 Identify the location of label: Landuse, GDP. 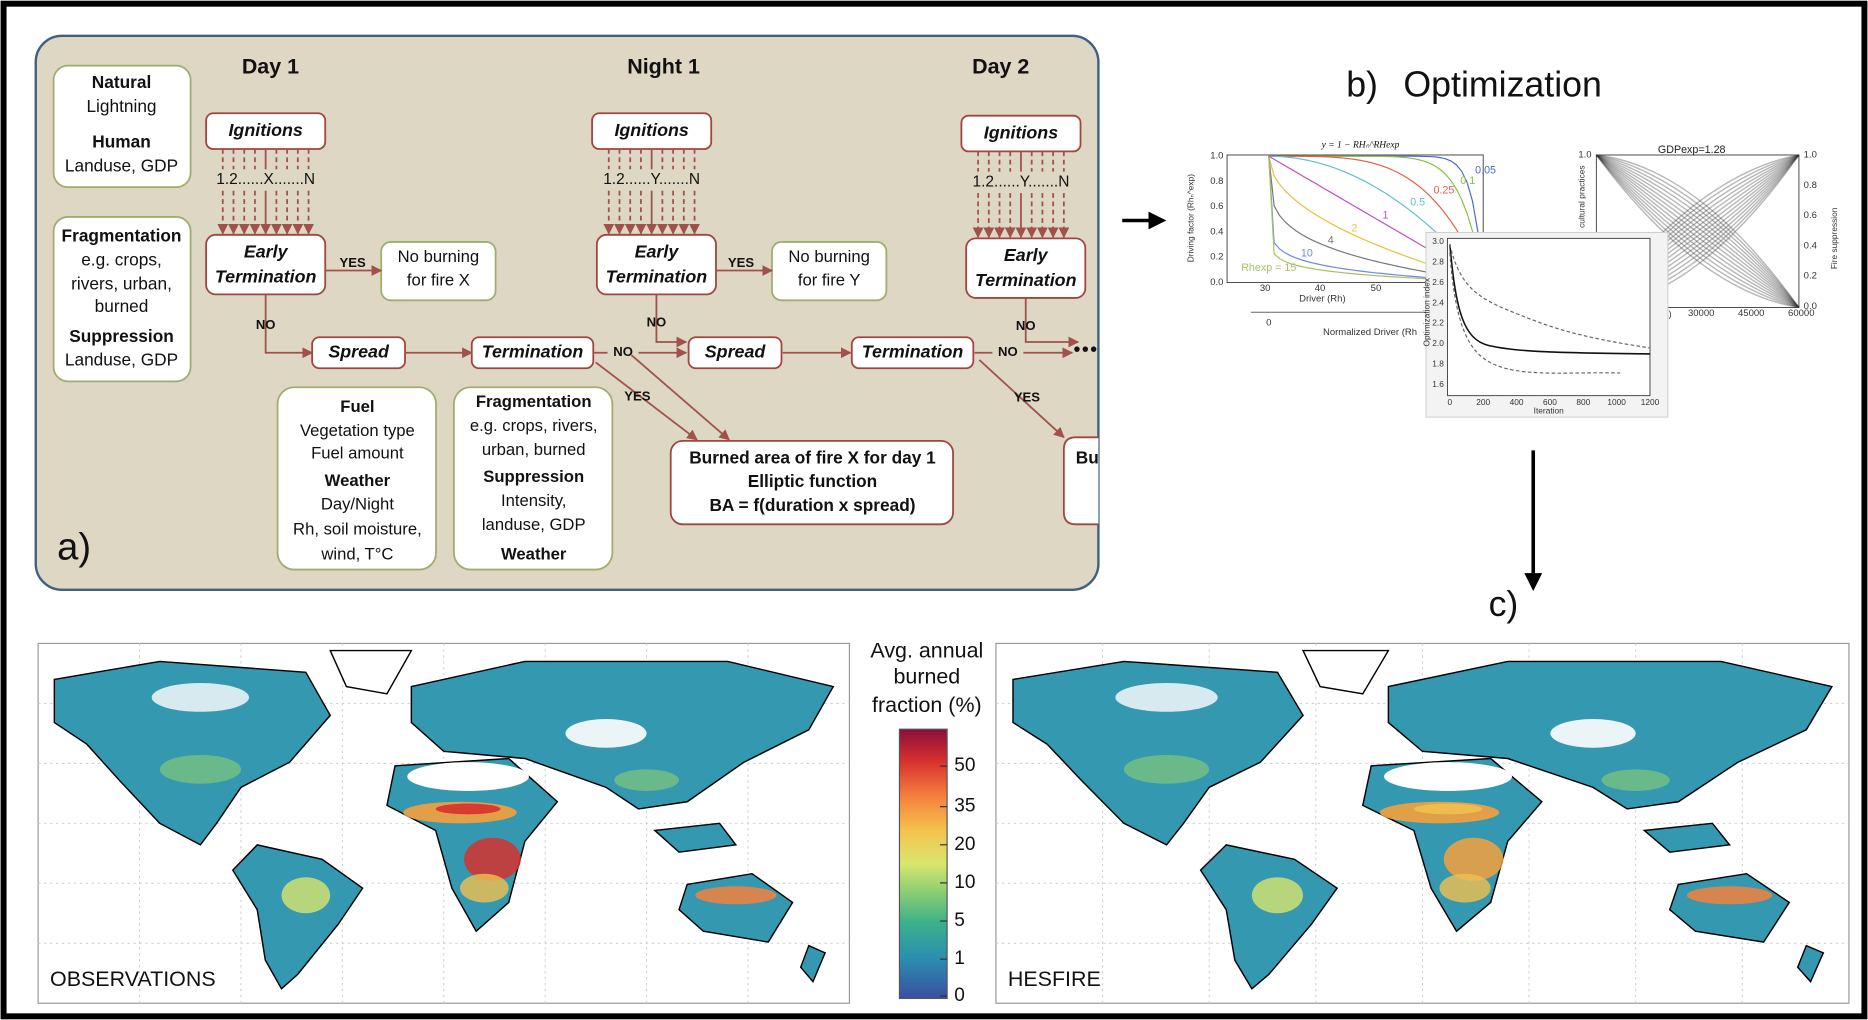
(121, 165).